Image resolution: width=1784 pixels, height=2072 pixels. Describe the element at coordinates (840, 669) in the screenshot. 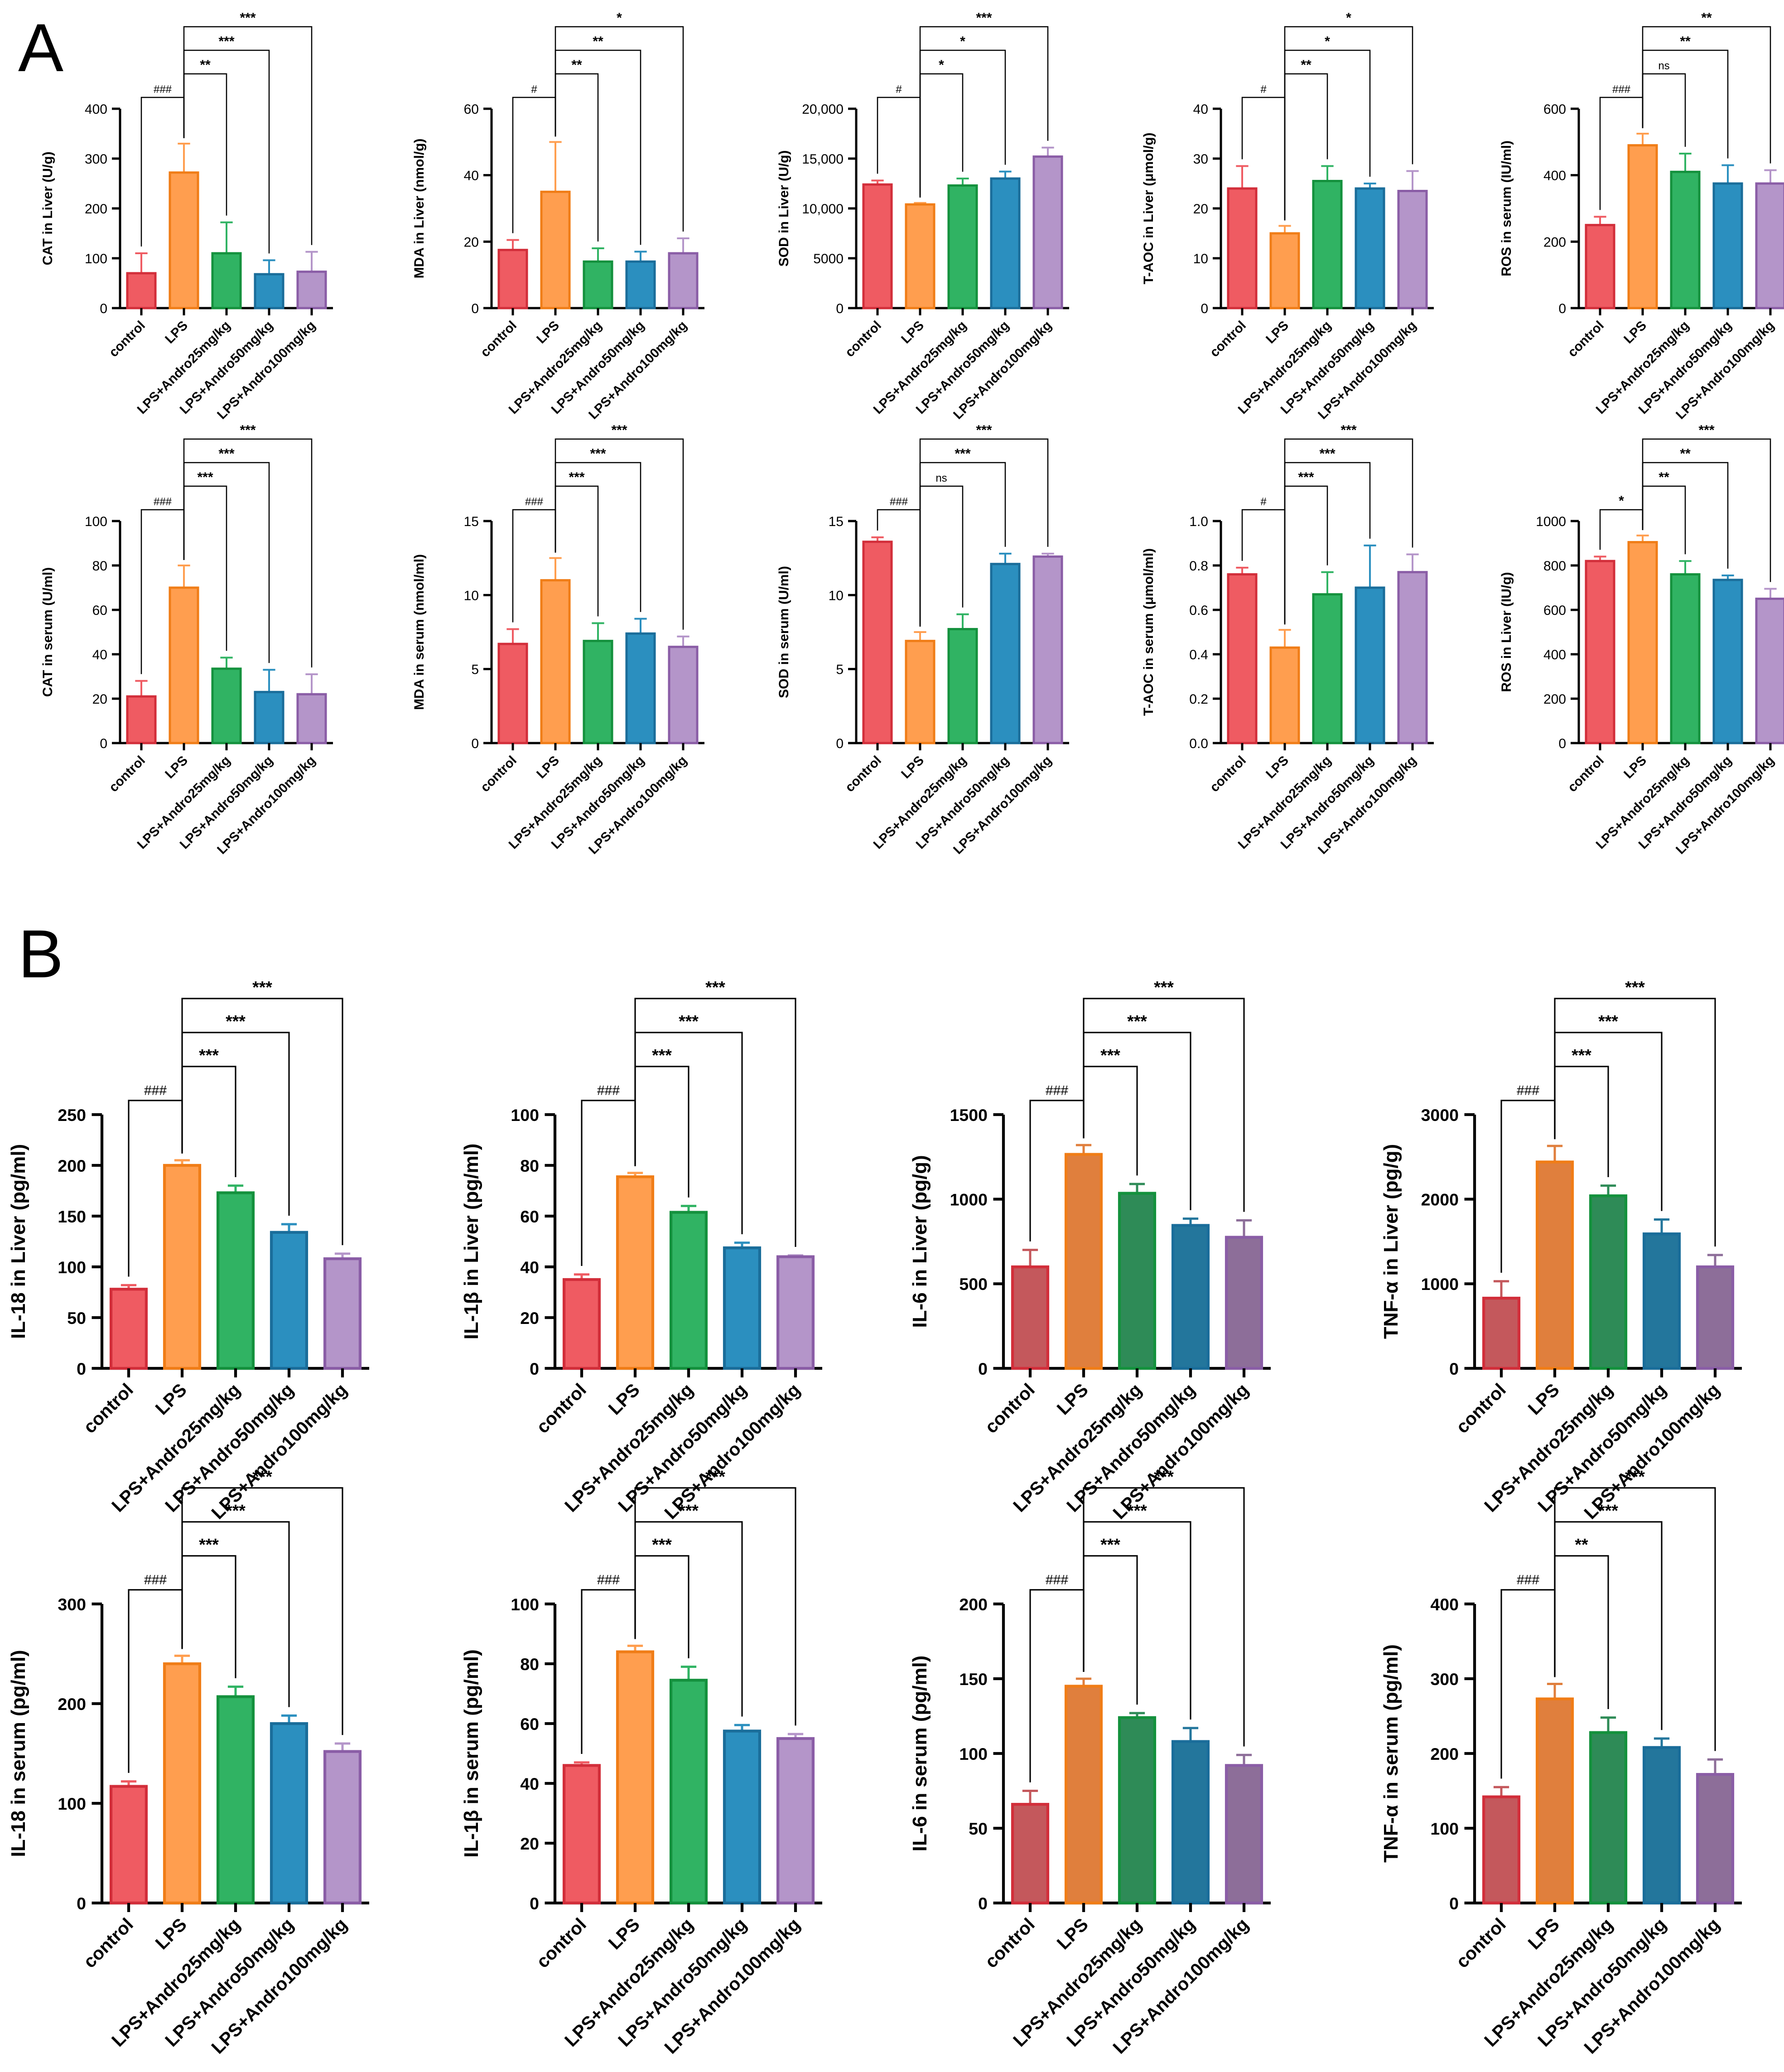

I see `y-tick-label: 5` at that location.